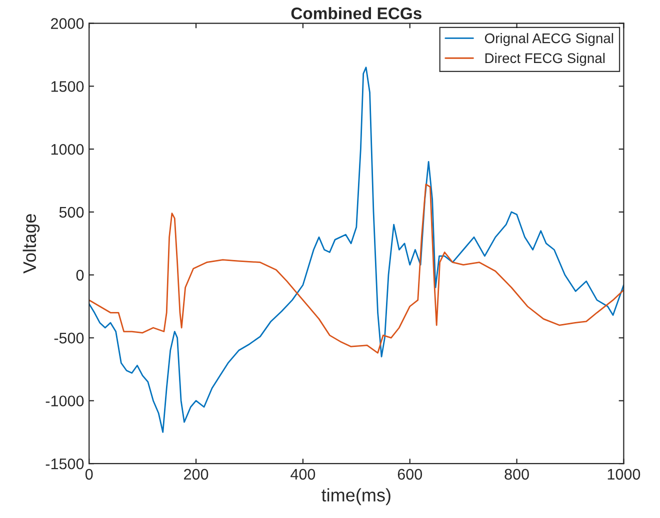 The width and height of the screenshot is (660, 518). What do you see at coordinates (67, 23) in the screenshot?
I see `y-tick-label: 2000` at bounding box center [67, 23].